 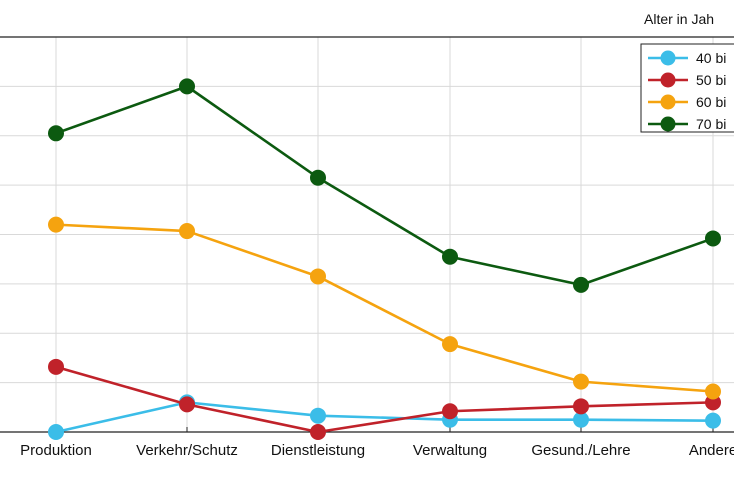 I want to click on x-tick-label: Produktion, so click(x=56, y=450).